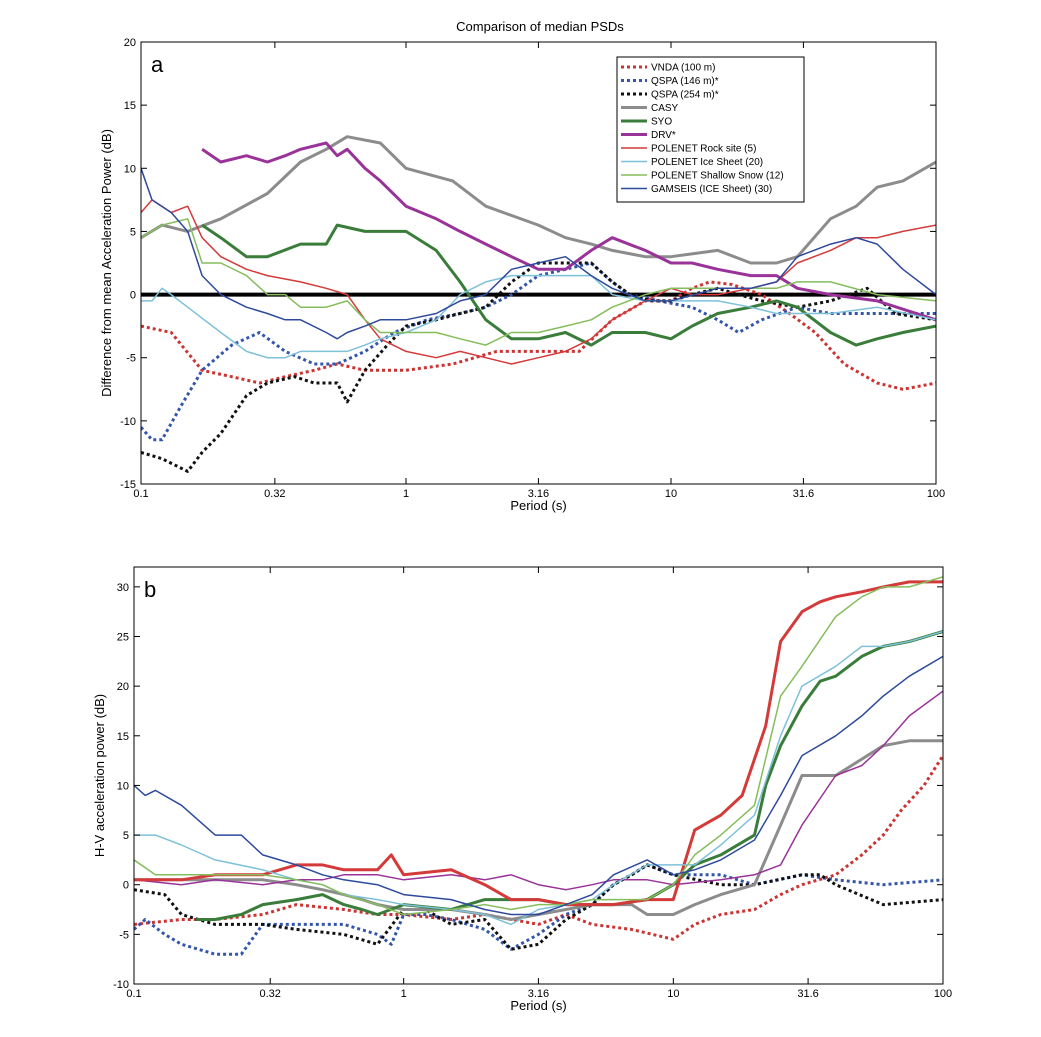  What do you see at coordinates (685, 95) in the screenshot?
I see `legend-entry-2: QSPA (254 m)*` at bounding box center [685, 95].